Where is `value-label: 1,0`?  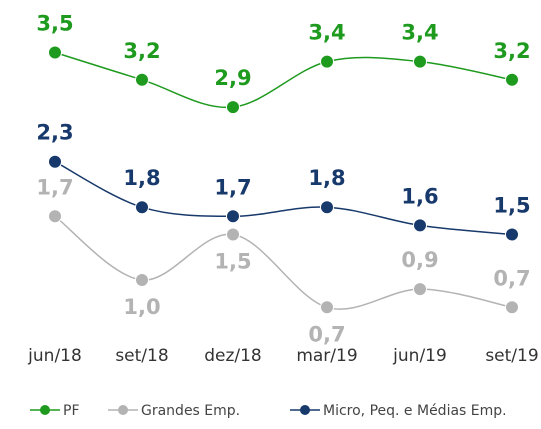
value-label: 1,0 is located at coordinates (141, 307).